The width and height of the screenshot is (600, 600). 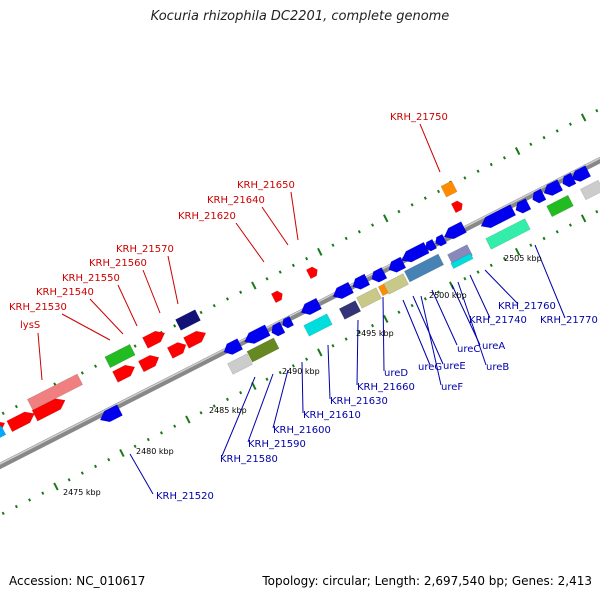 I want to click on label-krh-21640: KRH_21640, so click(x=236, y=200).